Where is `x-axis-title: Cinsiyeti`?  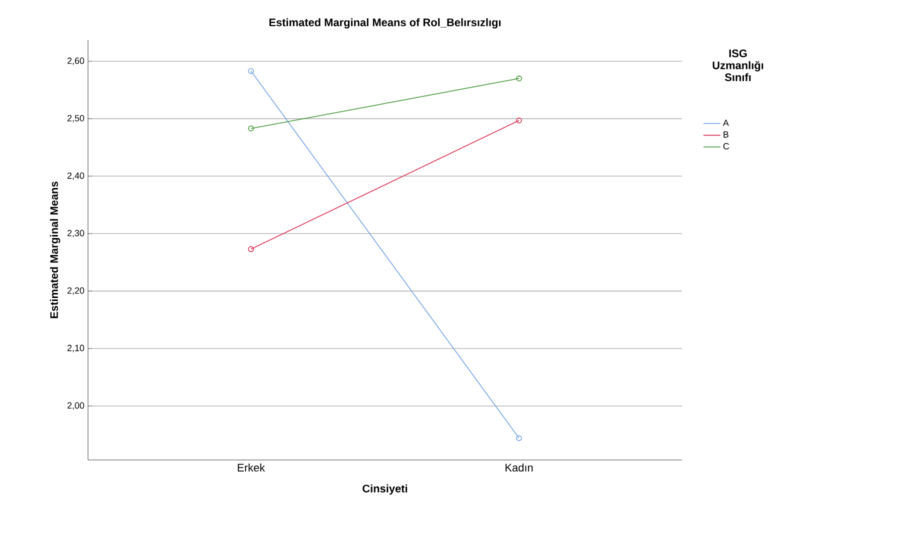 x-axis-title: Cinsiyeti is located at coordinates (385, 489).